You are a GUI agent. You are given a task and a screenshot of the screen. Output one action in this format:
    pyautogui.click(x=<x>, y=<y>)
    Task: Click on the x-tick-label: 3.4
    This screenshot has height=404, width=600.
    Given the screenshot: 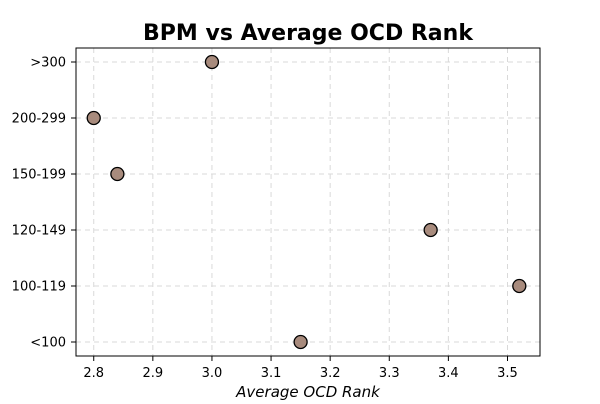 What is the action you would take?
    pyautogui.click(x=448, y=373)
    